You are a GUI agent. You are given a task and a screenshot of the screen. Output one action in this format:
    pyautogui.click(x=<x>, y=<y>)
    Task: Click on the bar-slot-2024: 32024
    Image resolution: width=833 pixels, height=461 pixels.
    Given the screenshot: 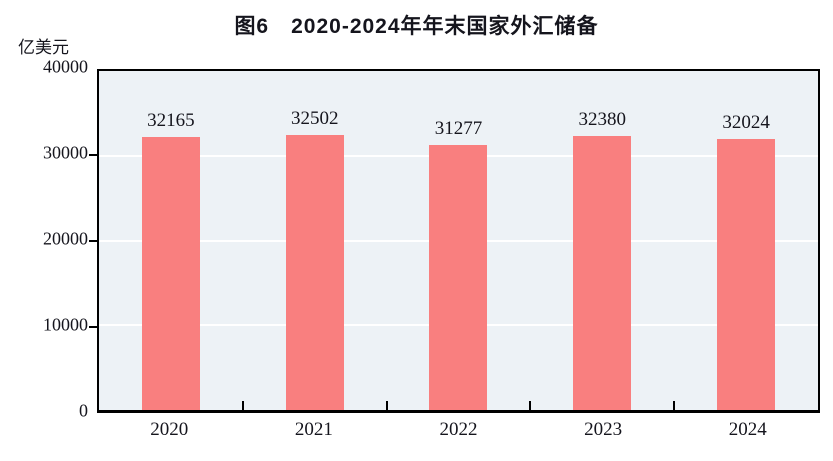 What is the action you would take?
    pyautogui.click(x=746, y=240)
    